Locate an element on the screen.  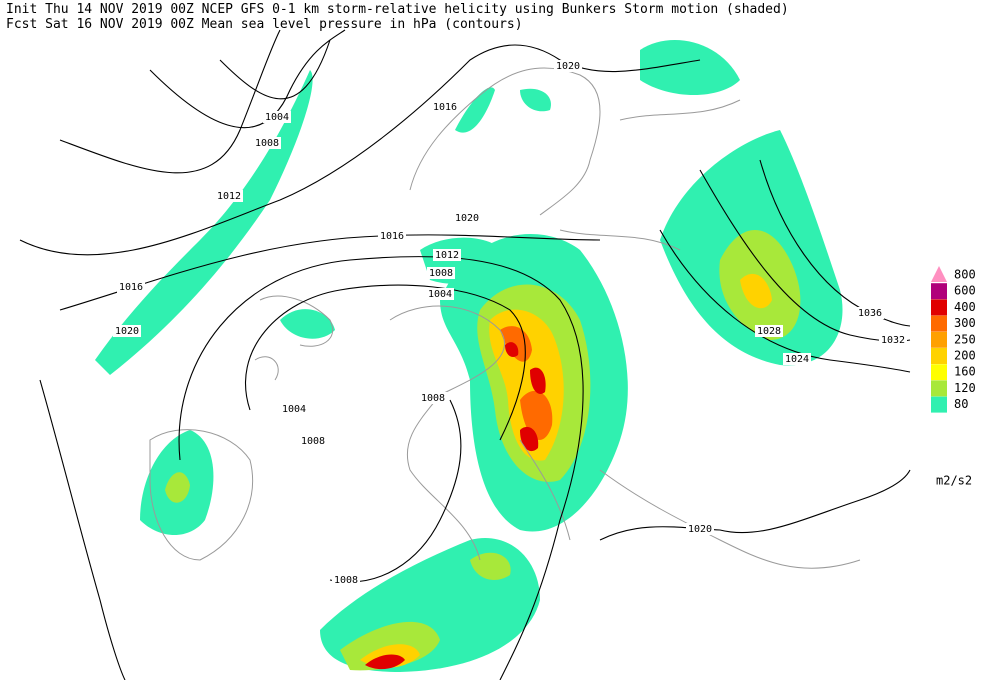
legend-label: 160 is located at coordinates (965, 372).